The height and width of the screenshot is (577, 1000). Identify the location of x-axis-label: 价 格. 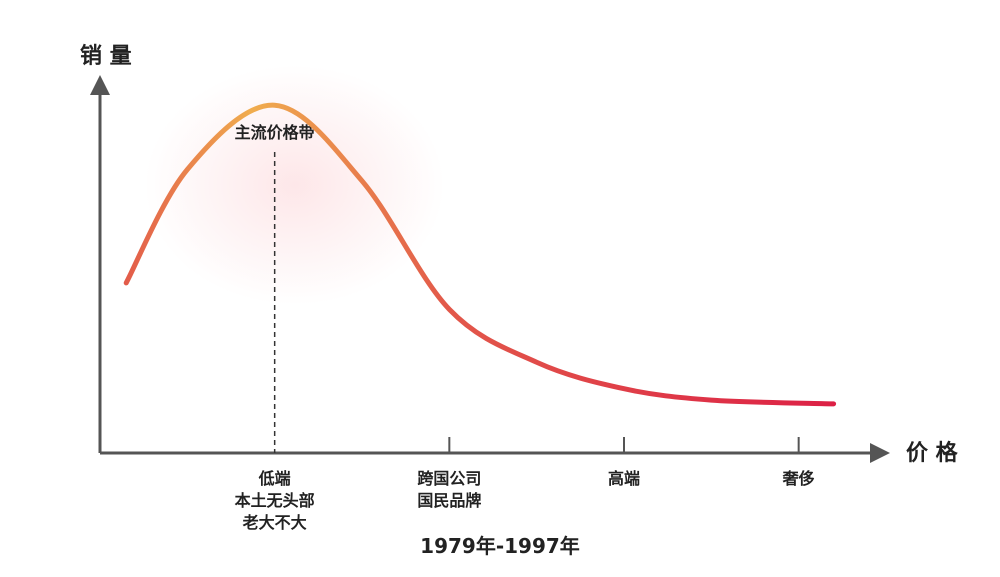
(932, 453).